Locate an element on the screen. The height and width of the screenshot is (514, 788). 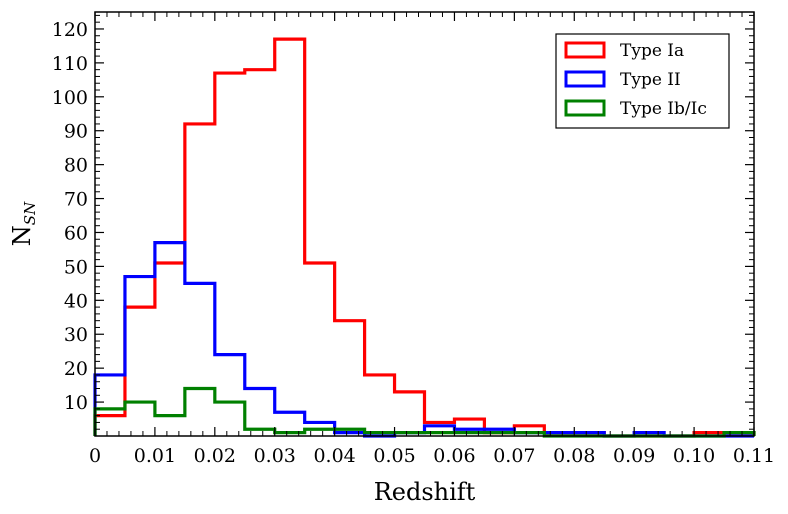
legend-label-type-ia: Type Ia is located at coordinates (652, 51).